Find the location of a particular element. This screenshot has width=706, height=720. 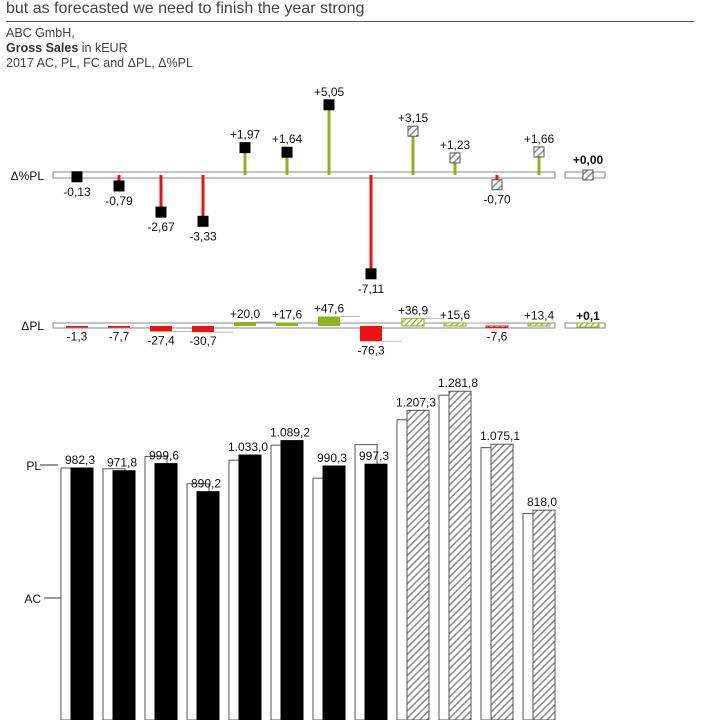

pin-value-label: -2,67 is located at coordinates (161, 227).